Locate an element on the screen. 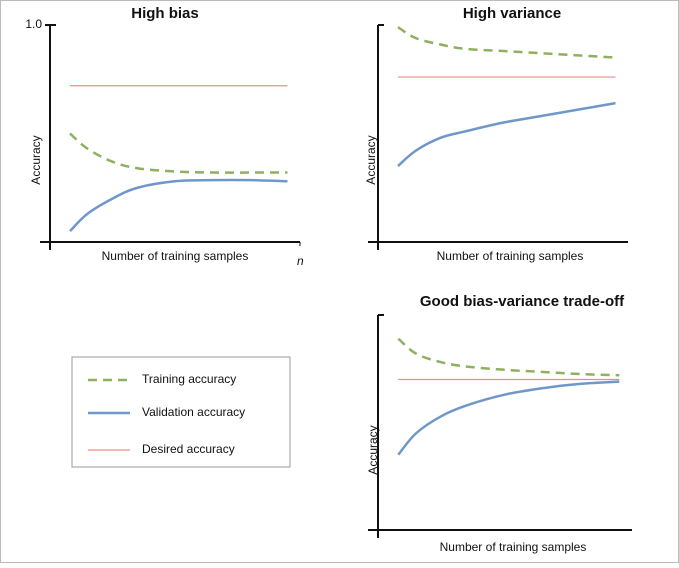 Image resolution: width=679 pixels, height=568 pixels. y-tick-label: 1.0 is located at coordinates (33, 24).